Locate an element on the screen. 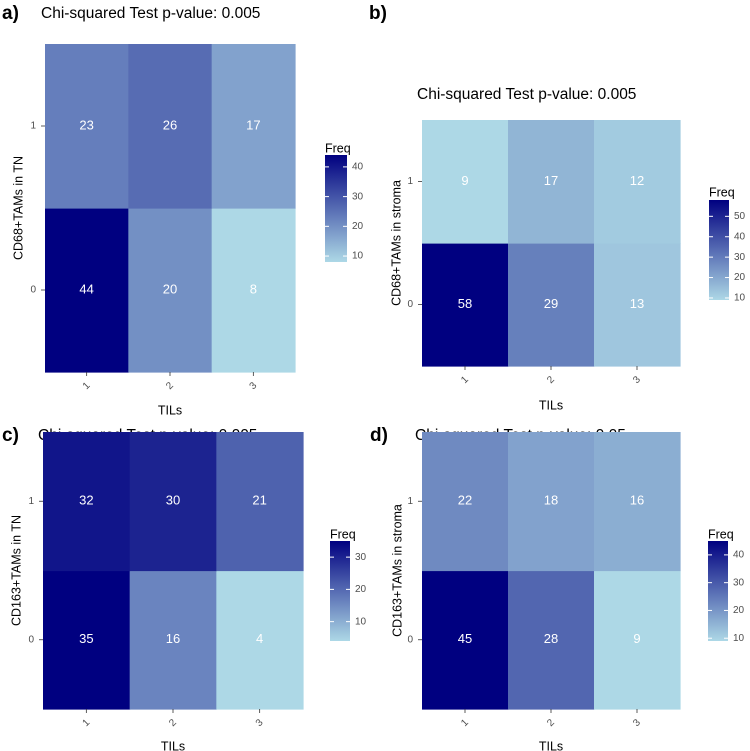 The height and width of the screenshot is (751, 750). cell-value-label: 45 is located at coordinates (465, 638).